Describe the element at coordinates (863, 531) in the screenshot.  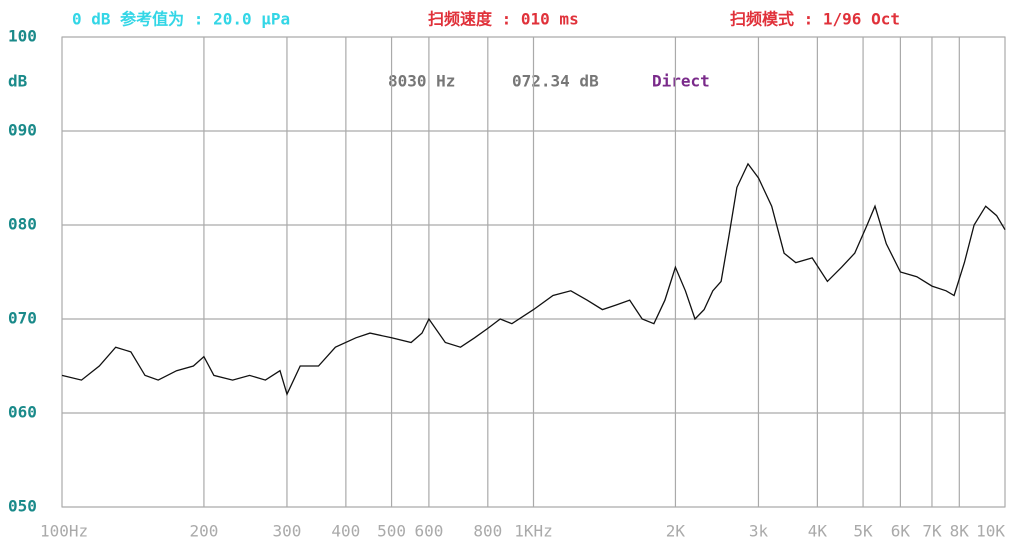
I see `x-tick-label: 5K` at that location.